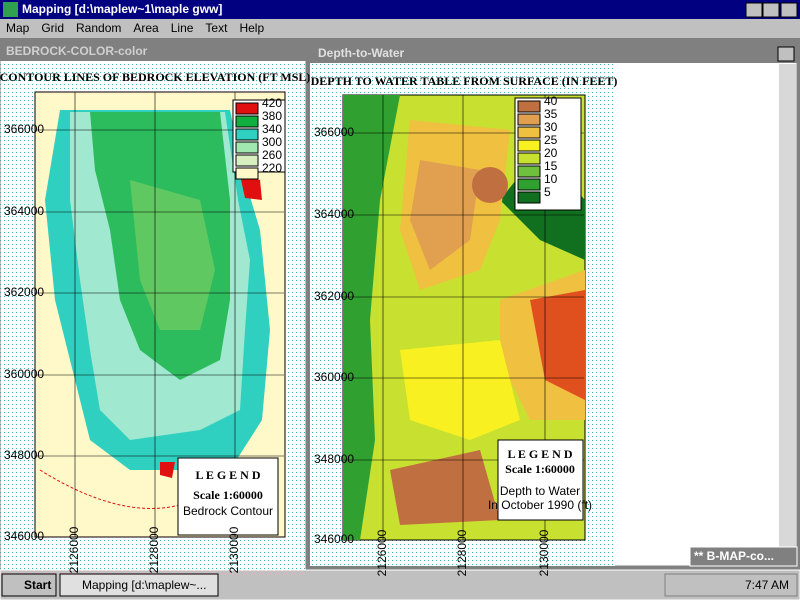  Describe the element at coordinates (216, 28) in the screenshot. I see `menu-item: Text` at that location.